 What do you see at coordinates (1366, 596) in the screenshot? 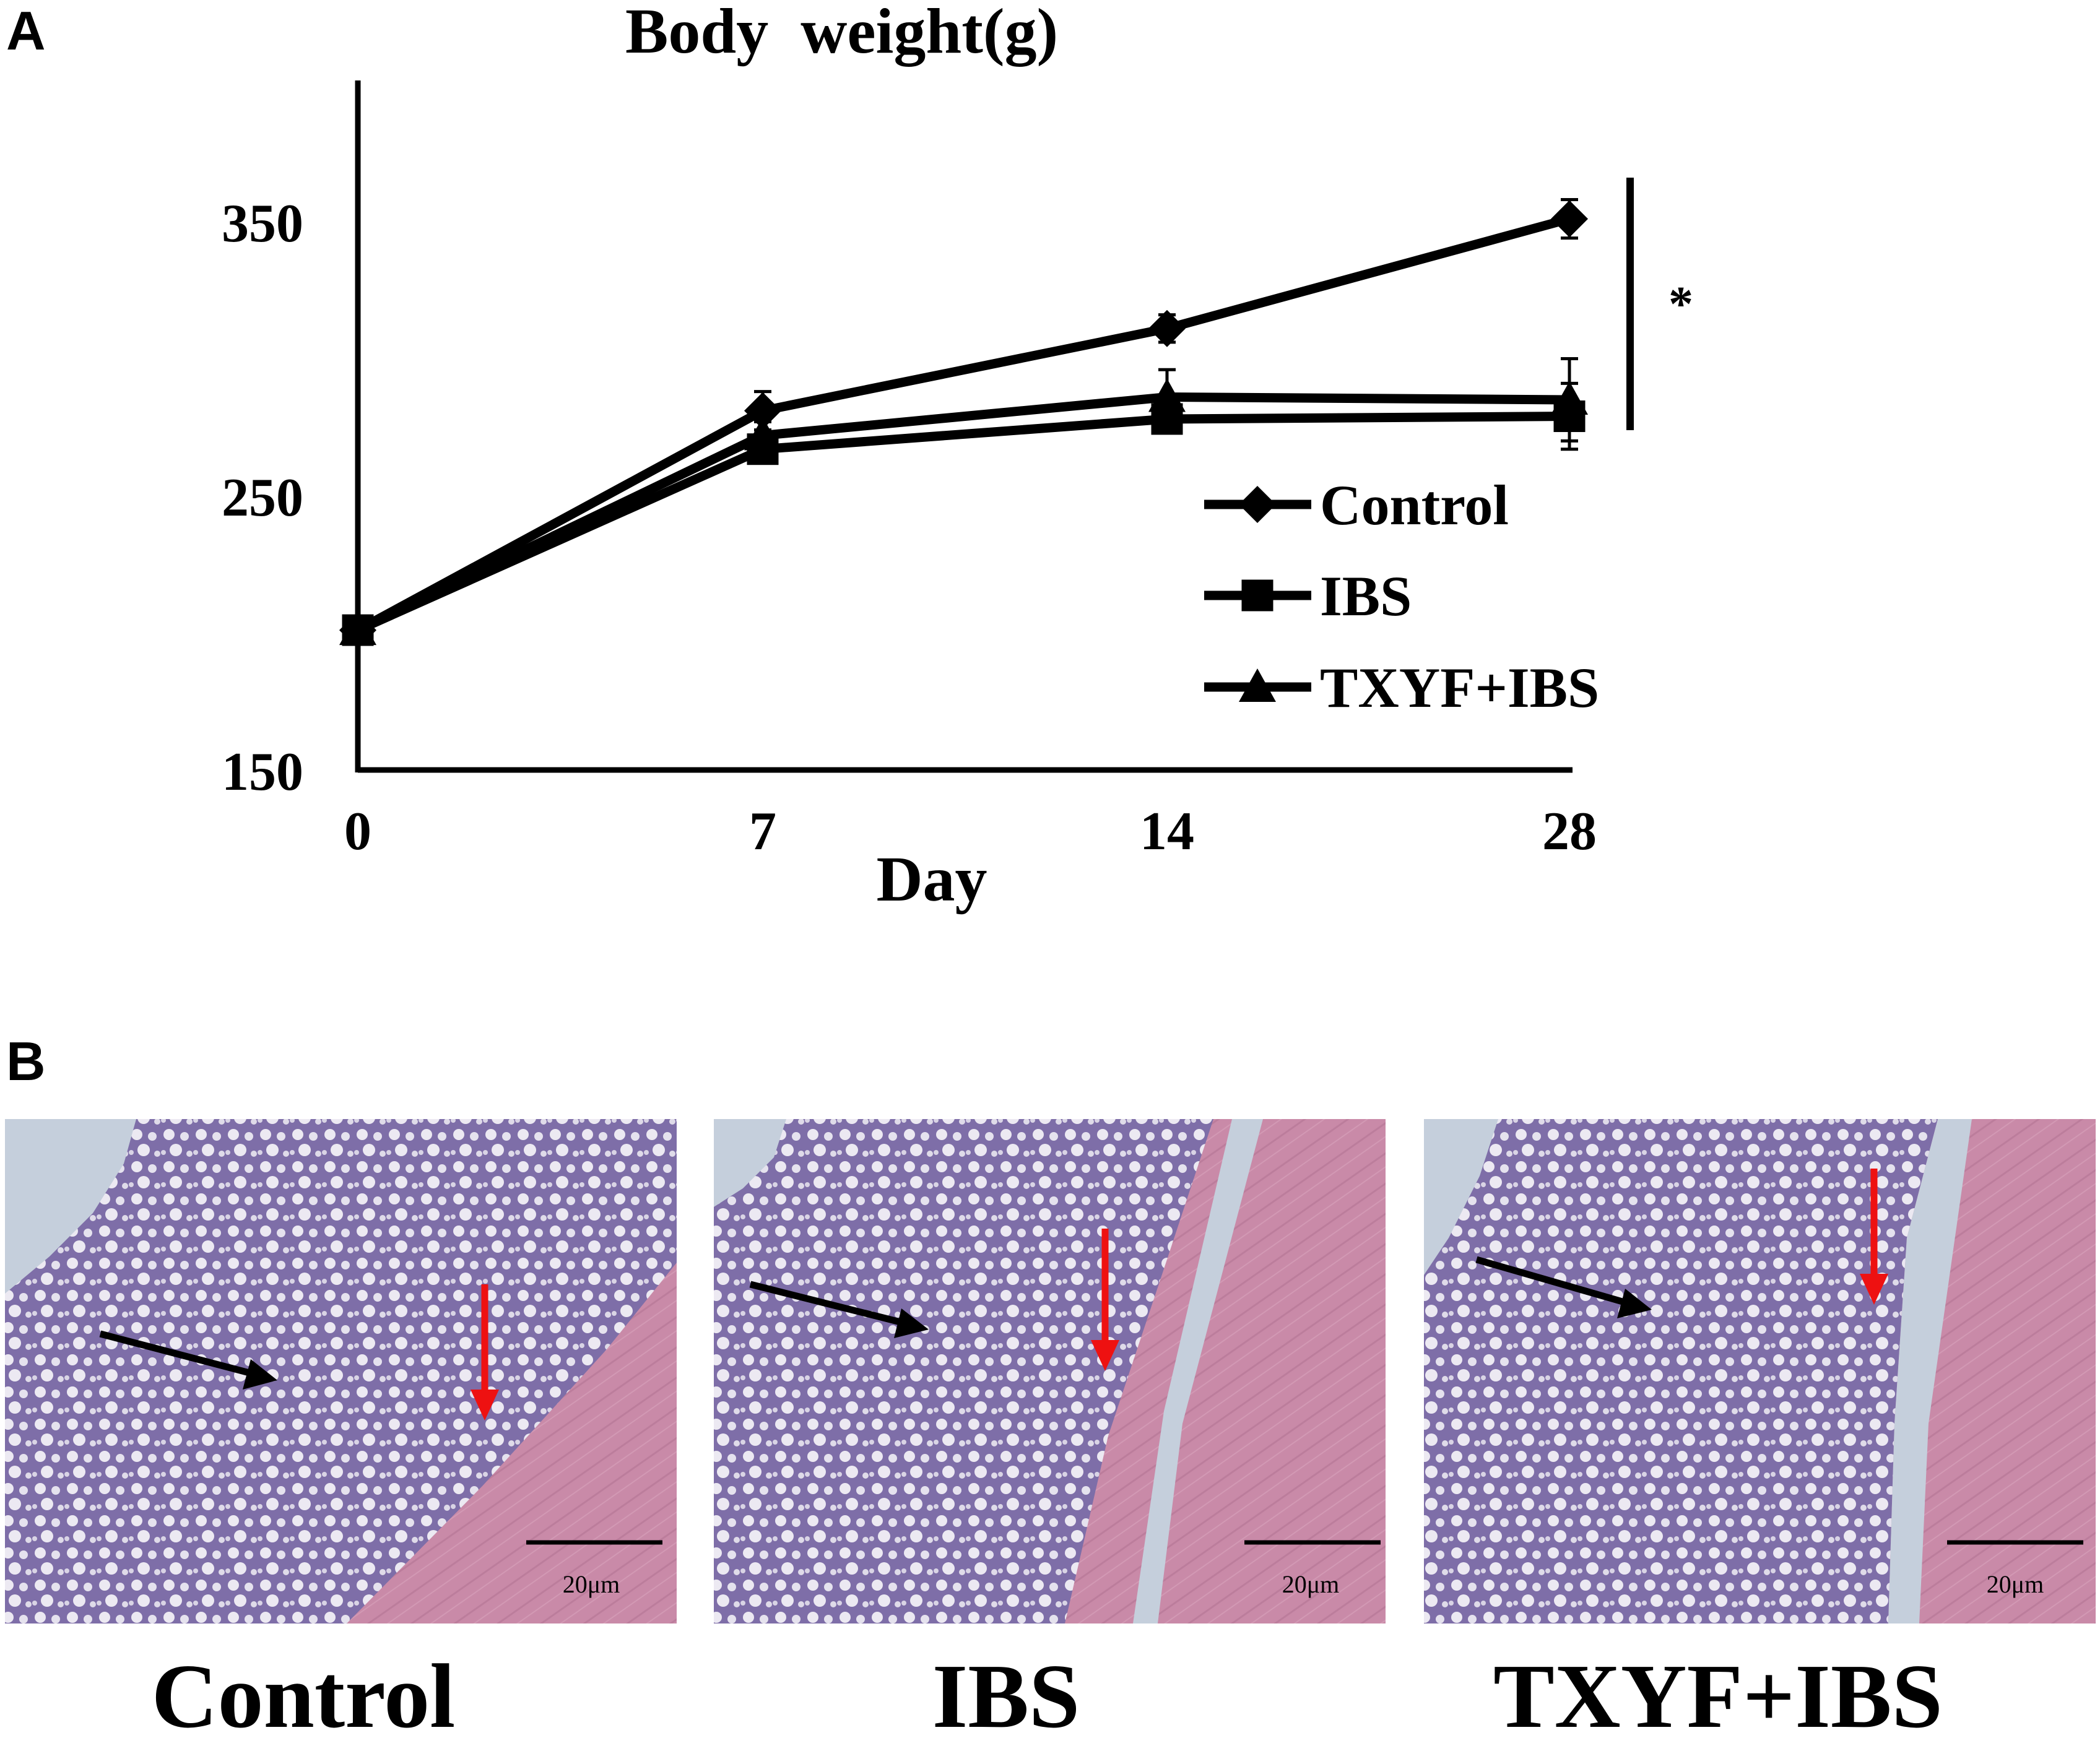
I see `legend-label-ibs: IBS` at bounding box center [1366, 596].